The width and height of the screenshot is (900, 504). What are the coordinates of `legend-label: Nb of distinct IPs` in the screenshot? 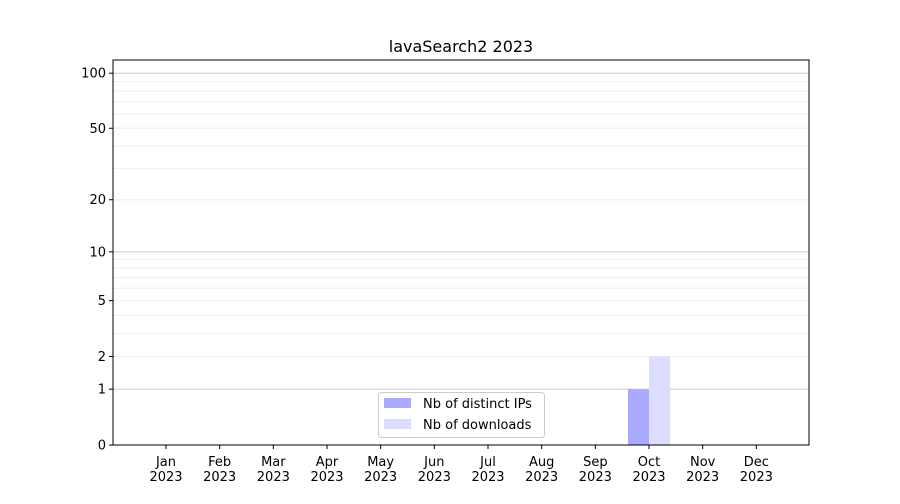 It's located at (477, 404).